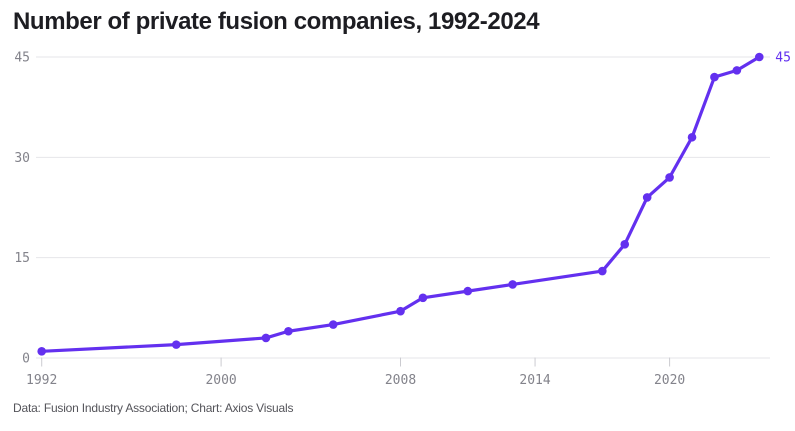 This screenshot has height=431, width=795. What do you see at coordinates (26, 359) in the screenshot?
I see `y-axis-tick-label: 0` at bounding box center [26, 359].